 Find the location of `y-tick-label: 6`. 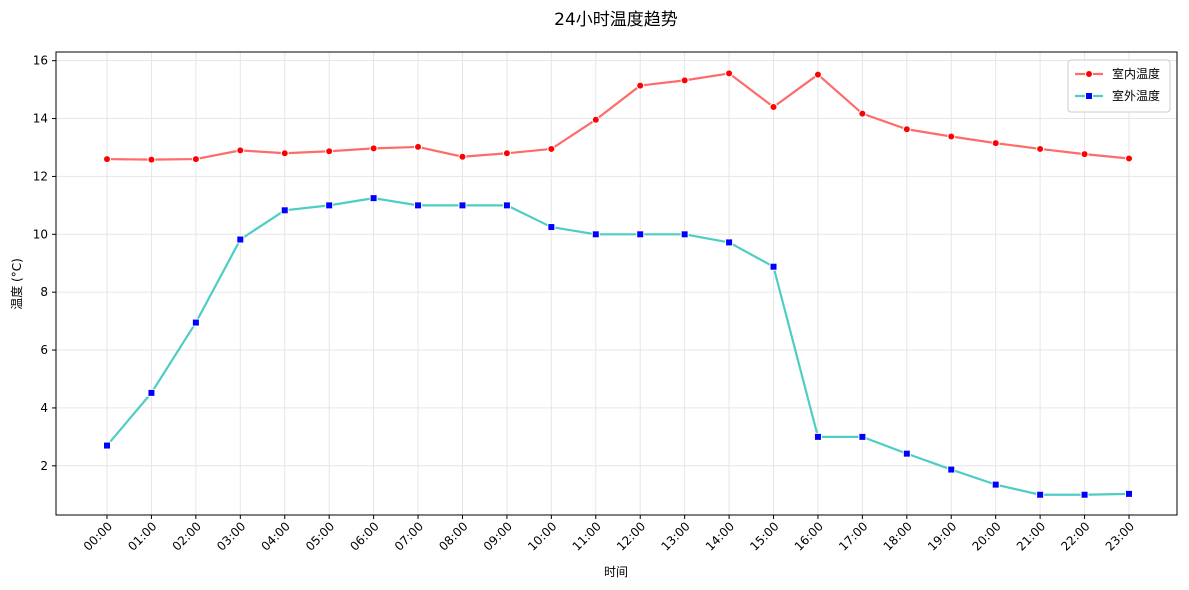

y-tick-label: 6 is located at coordinates (44, 350).